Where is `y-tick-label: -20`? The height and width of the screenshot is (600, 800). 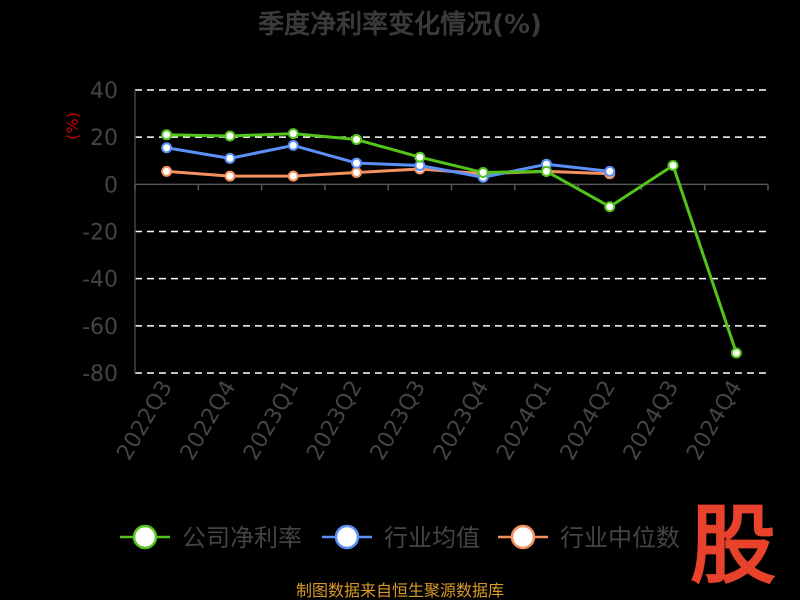
y-tick-label: -20 is located at coordinates (100, 233).